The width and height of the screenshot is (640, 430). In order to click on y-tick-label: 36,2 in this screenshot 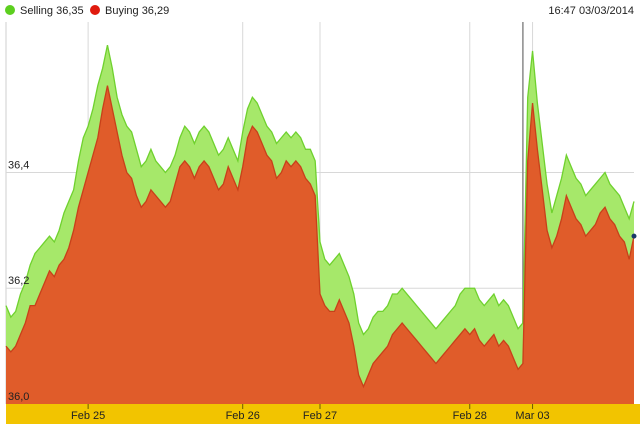, I will do `click(18, 281)`.